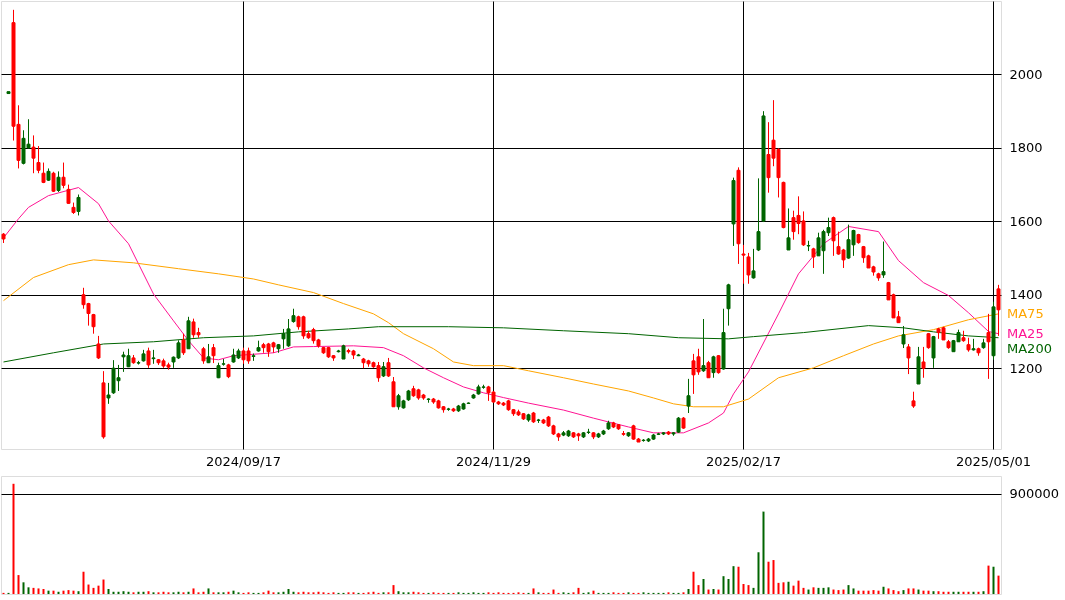 Image resolution: width=1065 pixels, height=600 pixels. I want to click on y-tick-label: 1200, so click(1026, 368).